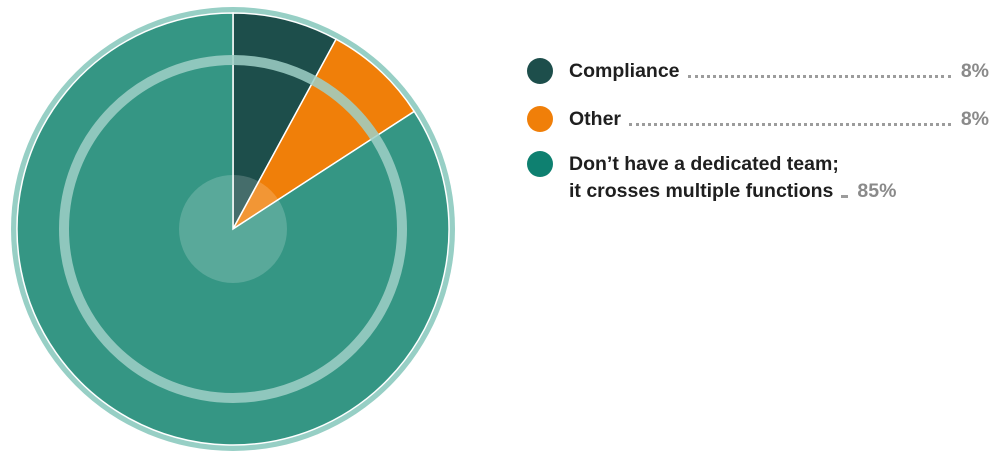 This screenshot has height=457, width=993. I want to click on legend-swatch-no-dedicated-team, so click(540, 164).